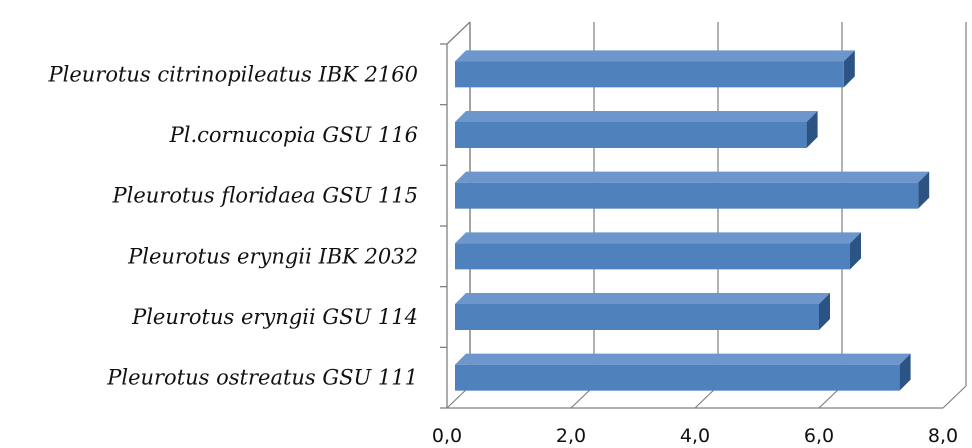 This screenshot has height=448, width=972. What do you see at coordinates (447, 436) in the screenshot?
I see `x-tick-label: 0,0` at bounding box center [447, 436].